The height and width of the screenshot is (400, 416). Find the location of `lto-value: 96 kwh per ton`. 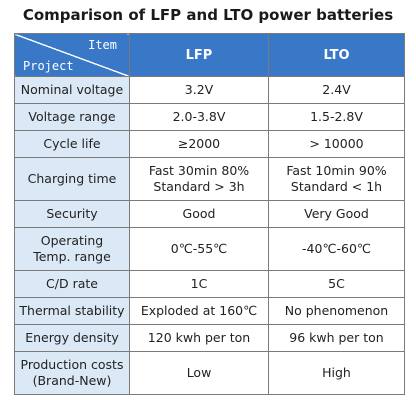

lto-value: 96 kwh per ton is located at coordinates (336, 338).